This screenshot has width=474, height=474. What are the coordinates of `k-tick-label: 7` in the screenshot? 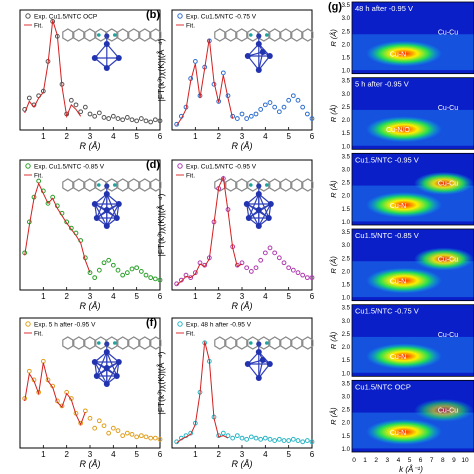 It's located at (432, 460).